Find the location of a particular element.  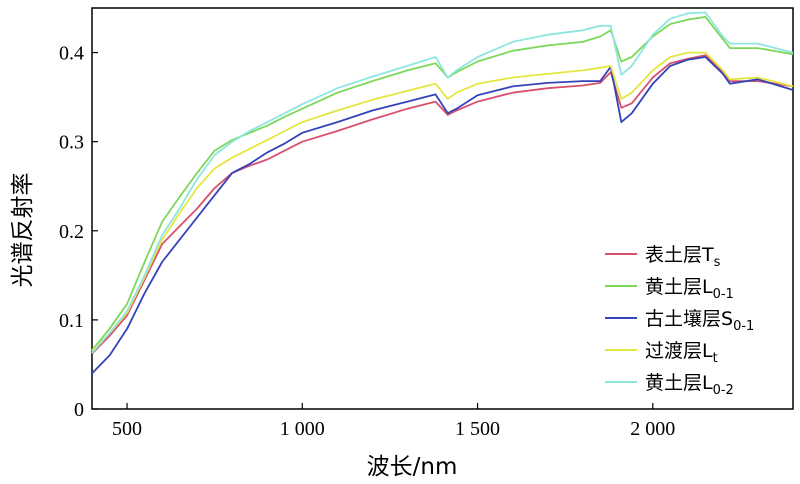

legend-label-subscript: 0-2 is located at coordinates (723, 390).